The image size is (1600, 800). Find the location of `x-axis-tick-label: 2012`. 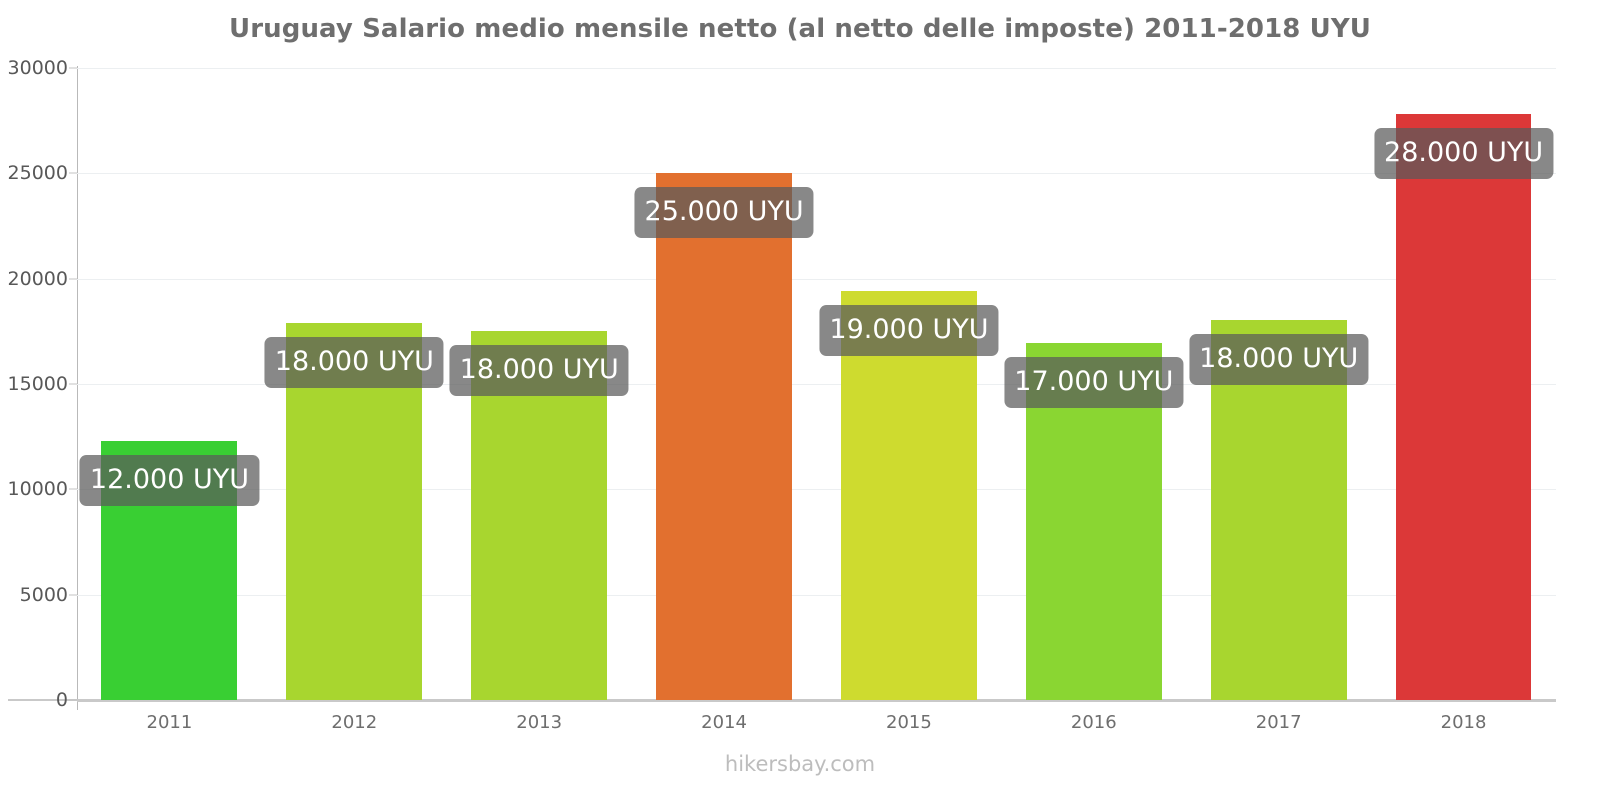

x-axis-tick-label: 2012 is located at coordinates (354, 722).